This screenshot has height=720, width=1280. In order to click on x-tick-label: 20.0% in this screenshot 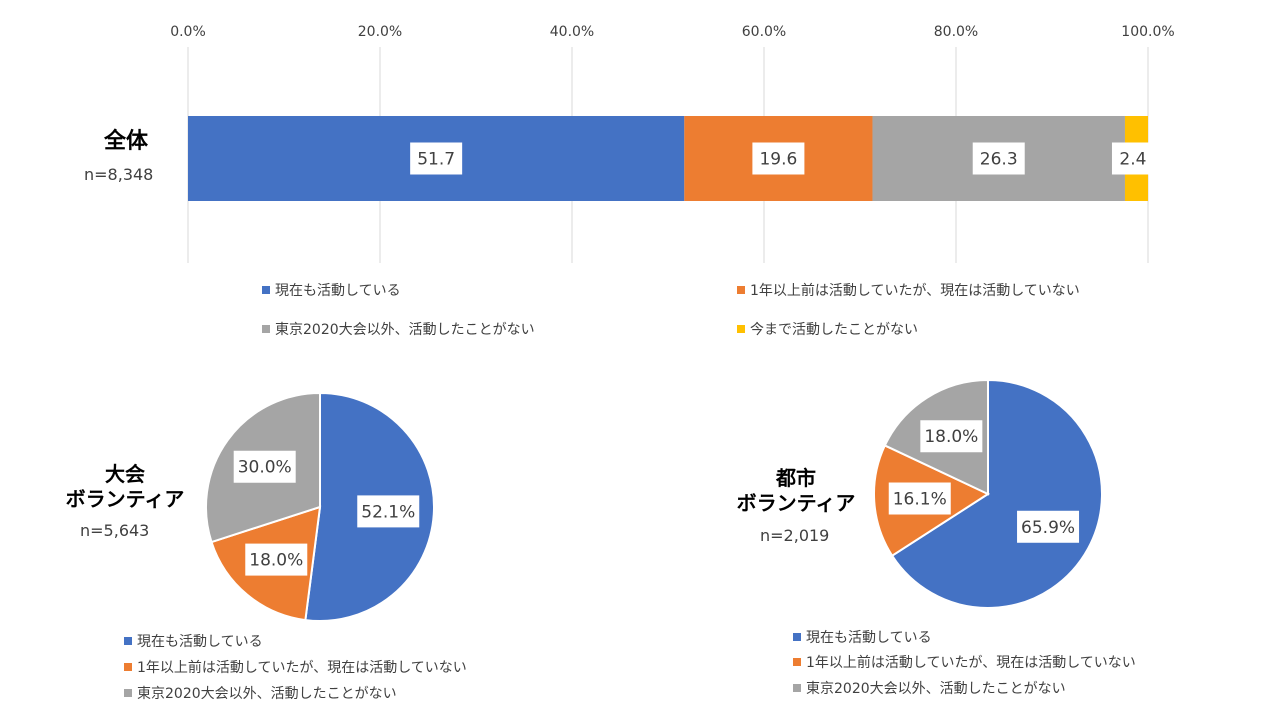, I will do `click(380, 32)`.